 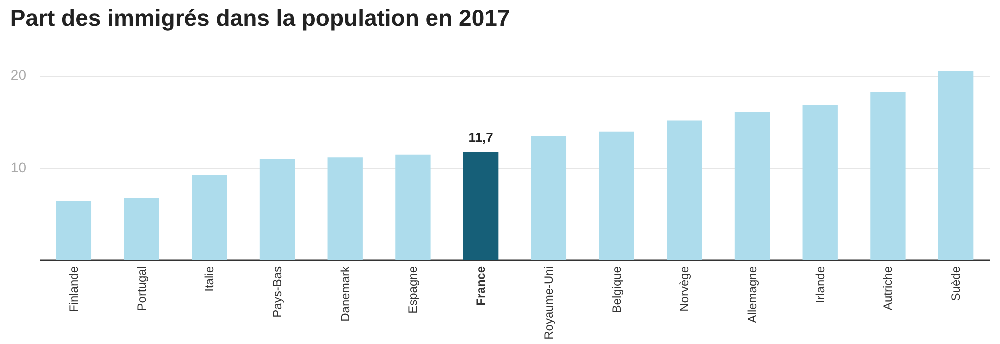 What do you see at coordinates (549, 303) in the screenshot?
I see `x-tick-label: Royaume-Uni` at bounding box center [549, 303].